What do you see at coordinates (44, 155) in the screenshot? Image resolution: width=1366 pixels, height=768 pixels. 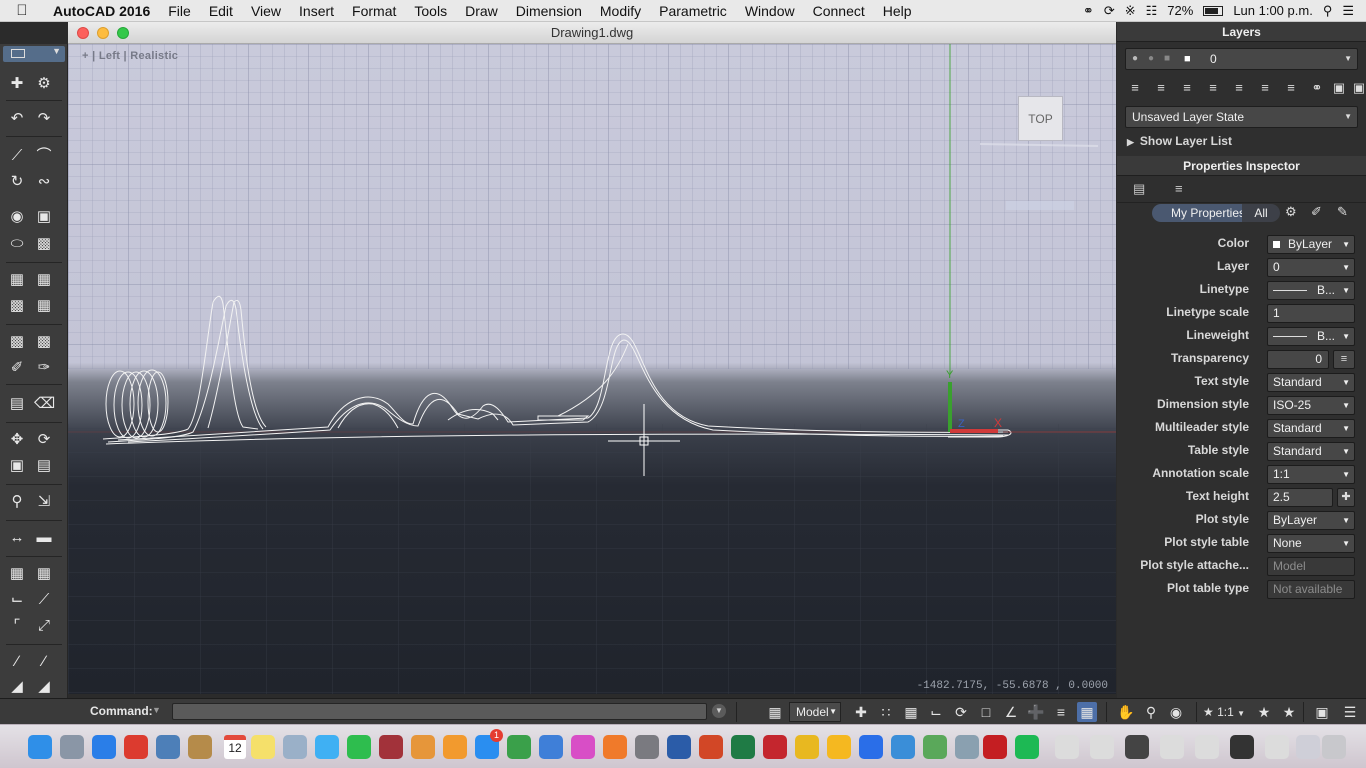 I see `polyline-tool-icon: ⌒` at bounding box center [44, 155].